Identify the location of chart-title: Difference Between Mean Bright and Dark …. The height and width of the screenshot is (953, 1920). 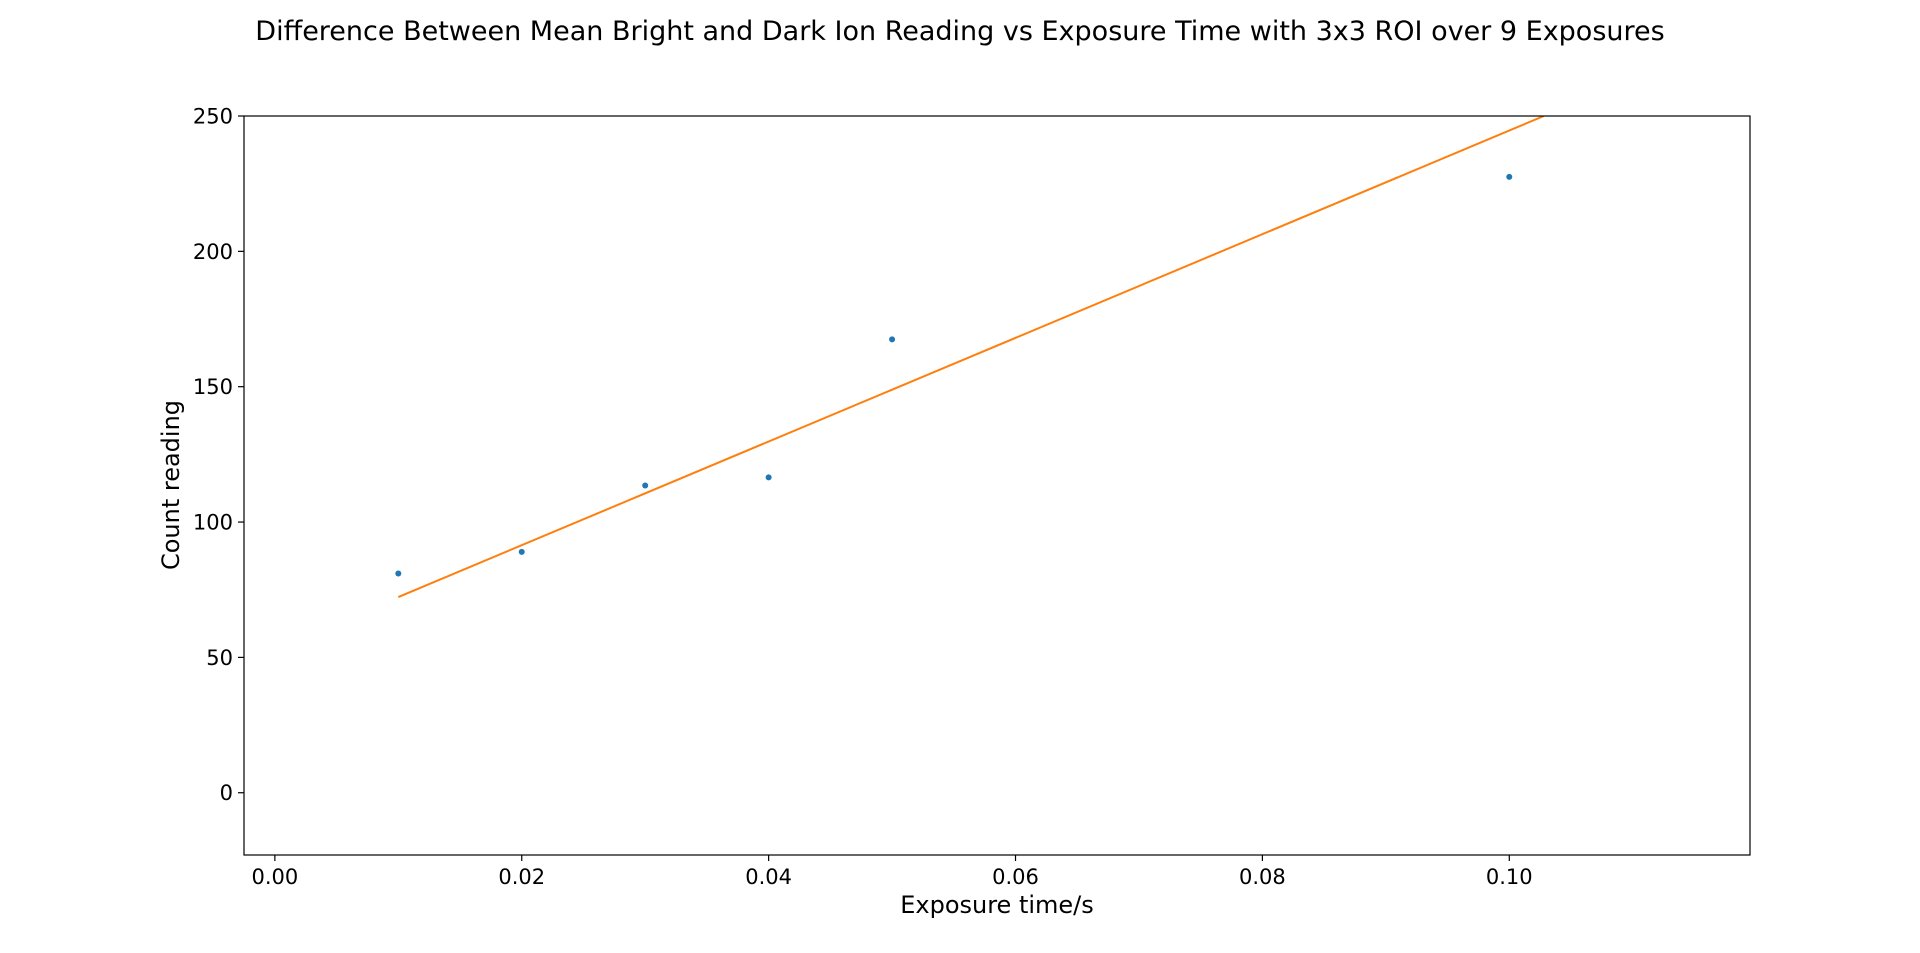
(959, 31).